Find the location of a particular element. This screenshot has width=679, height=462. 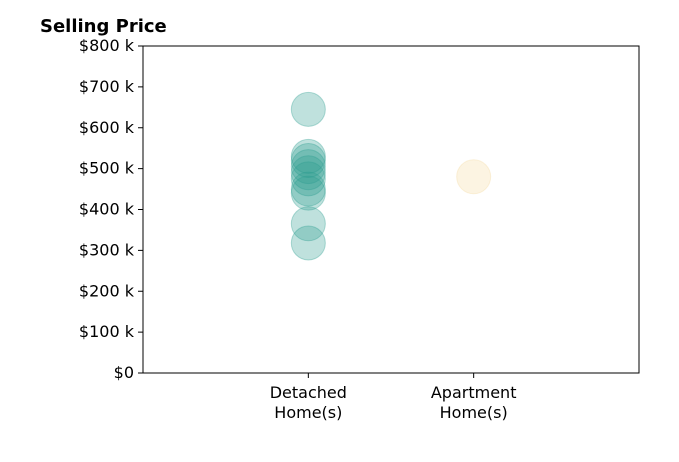

data-points is located at coordinates (391, 176).